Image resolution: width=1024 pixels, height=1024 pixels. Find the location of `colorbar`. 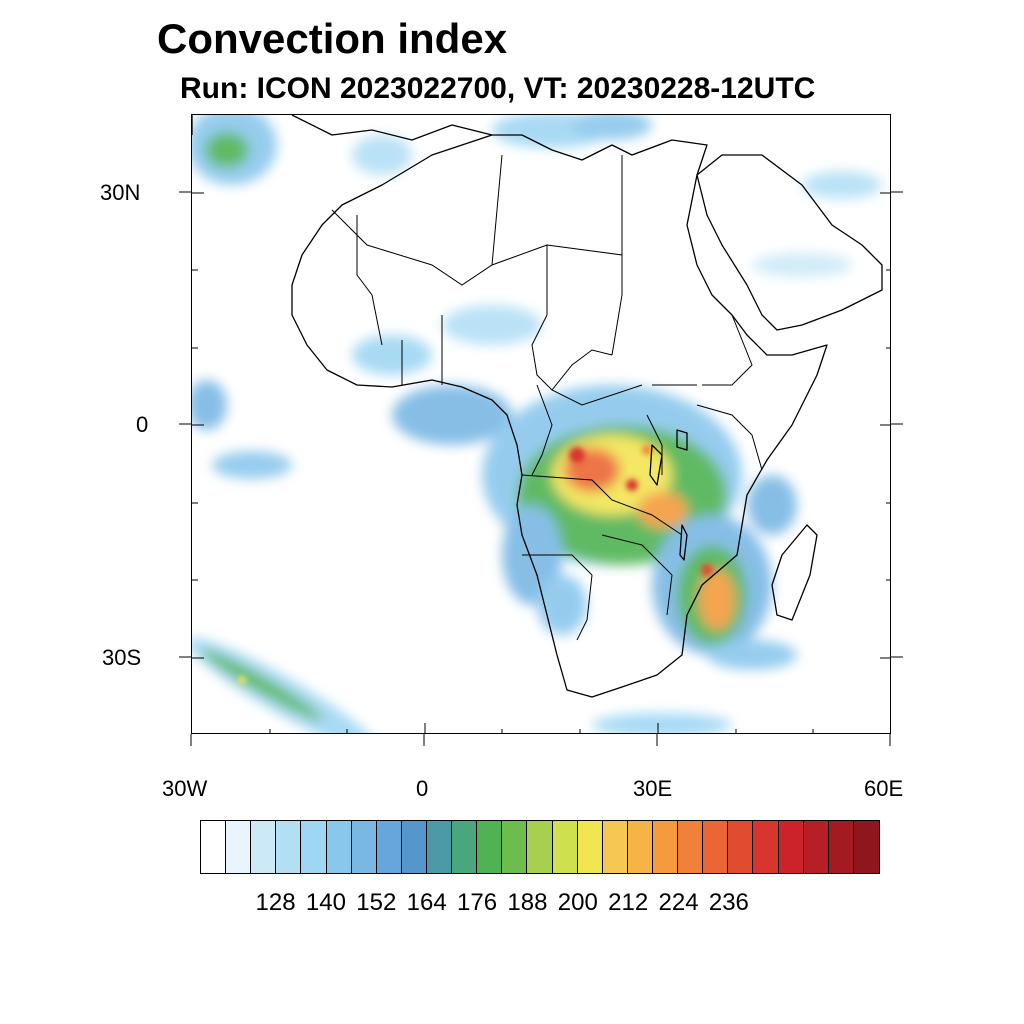

colorbar is located at coordinates (540, 847).